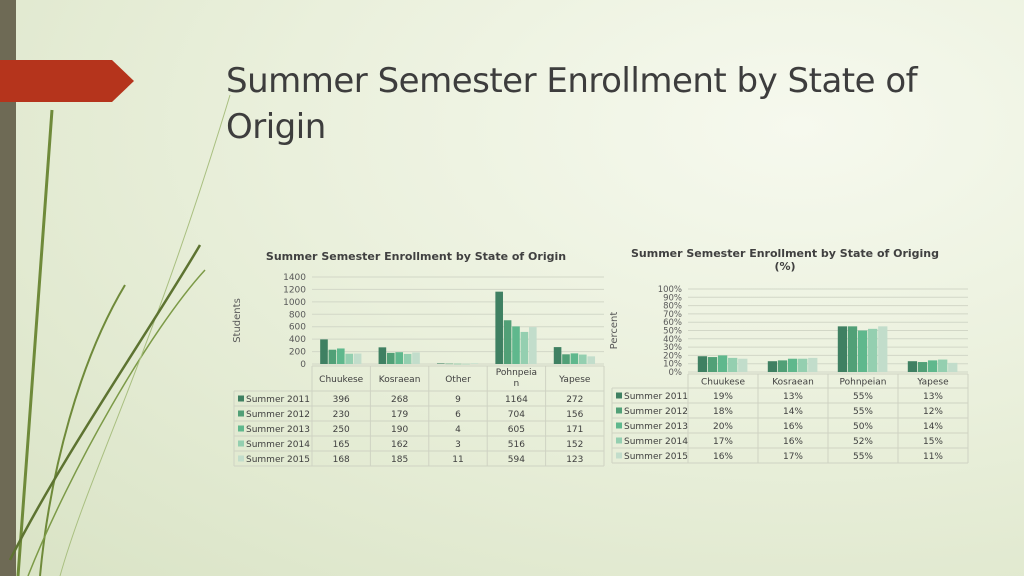 This screenshot has height=576, width=1024. Describe the element at coordinates (67, 81) in the screenshot. I see `title-arrow-shape` at that location.